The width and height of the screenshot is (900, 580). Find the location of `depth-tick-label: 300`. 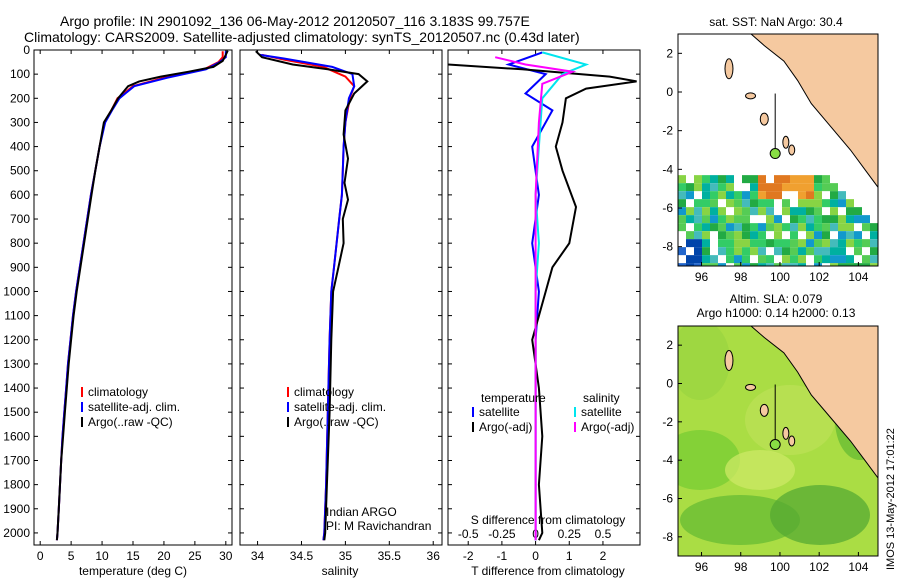

depth-tick-label: 300 is located at coordinates (20, 122).